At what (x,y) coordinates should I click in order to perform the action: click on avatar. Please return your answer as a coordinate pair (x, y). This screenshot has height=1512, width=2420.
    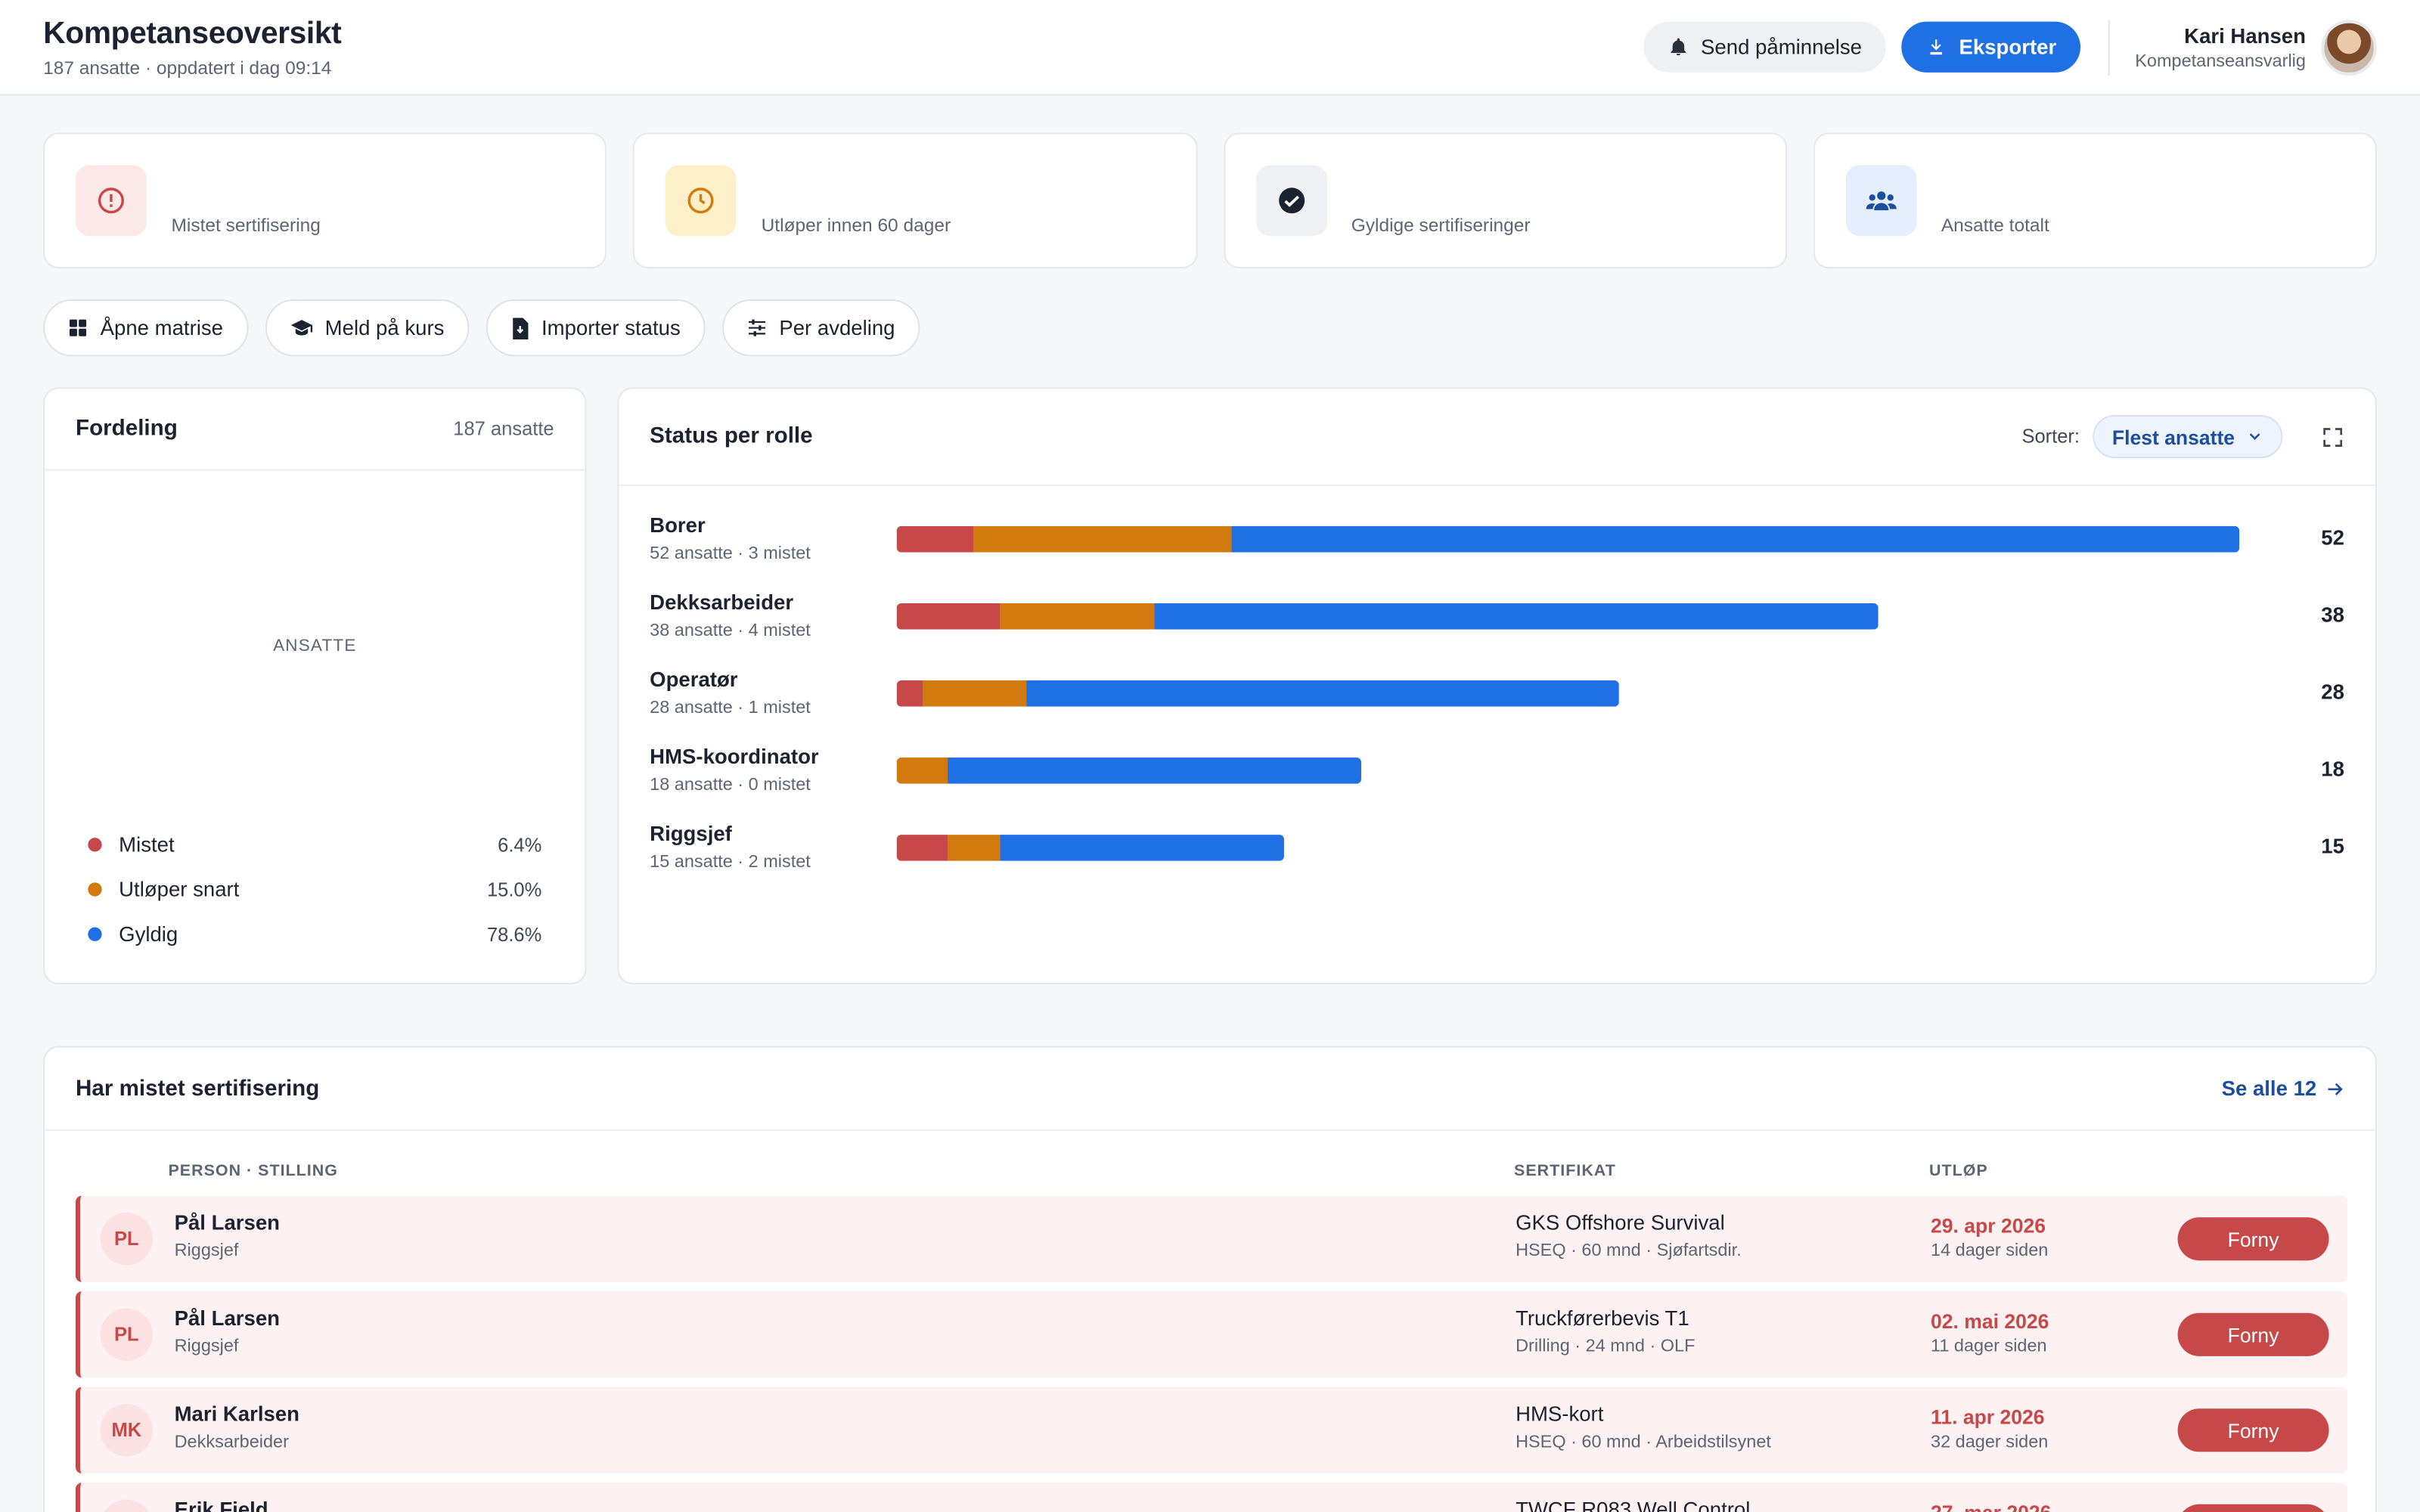
    Looking at the image, I should click on (2349, 47).